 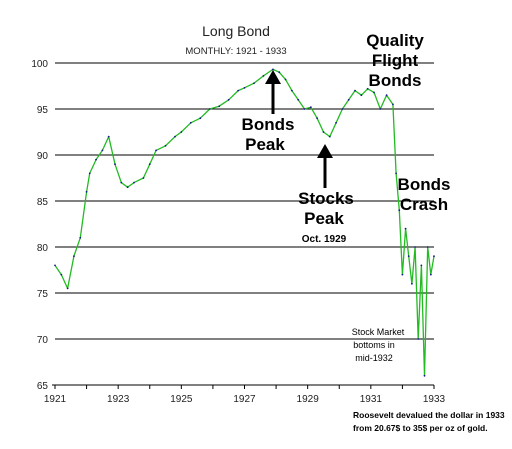 I want to click on chart-title: Long Bond, so click(x=236, y=31).